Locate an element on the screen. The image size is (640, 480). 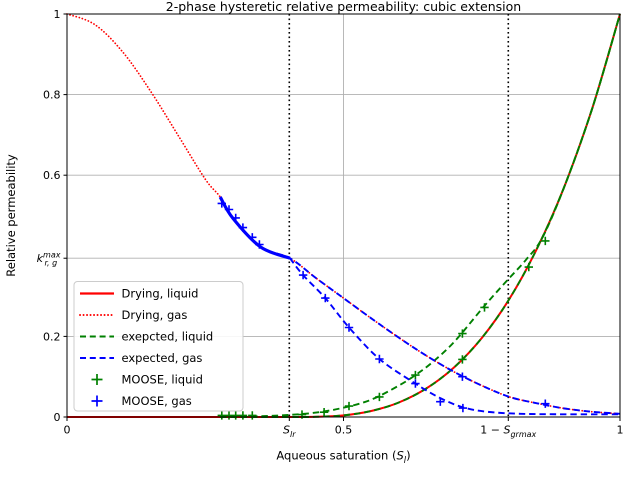
legend-entry-label: exepcted, liquid is located at coordinates (168, 337).